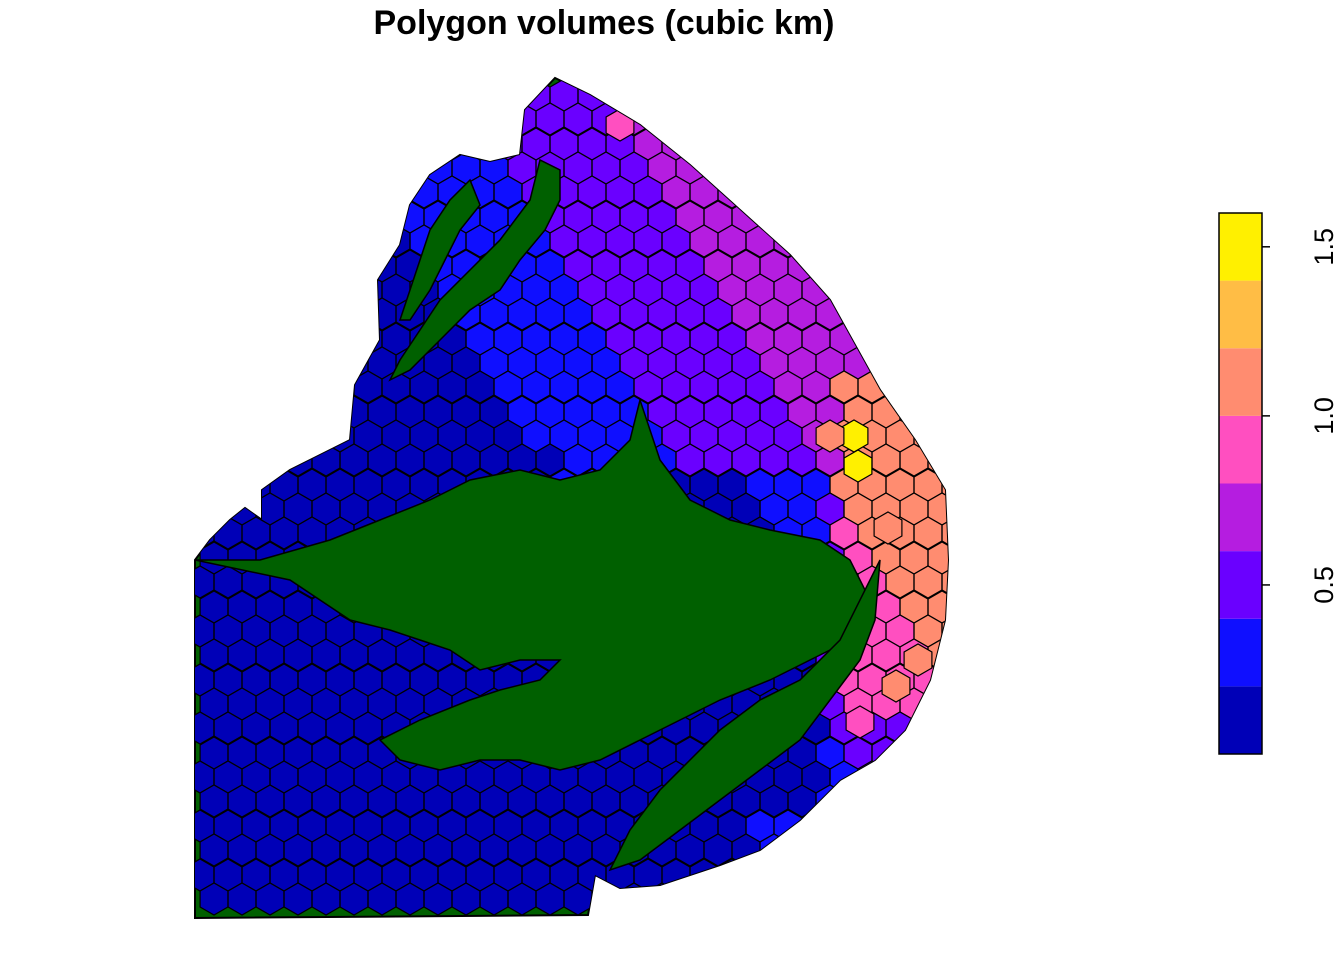  What do you see at coordinates (1300, 416) in the screenshot?
I see `legend-ticks: 0.5 1.0 1.5` at bounding box center [1300, 416].